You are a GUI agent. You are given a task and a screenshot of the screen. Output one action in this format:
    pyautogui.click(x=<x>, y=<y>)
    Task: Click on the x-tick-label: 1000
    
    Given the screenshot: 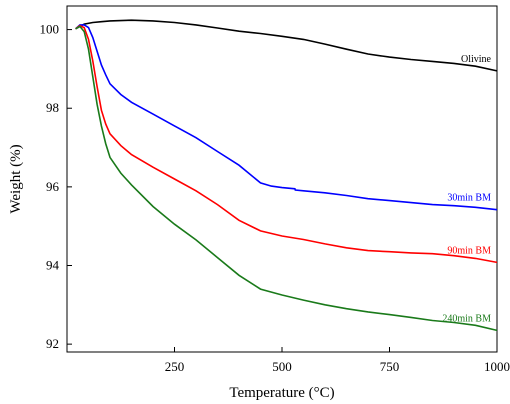 What is the action you would take?
    pyautogui.click(x=497, y=366)
    